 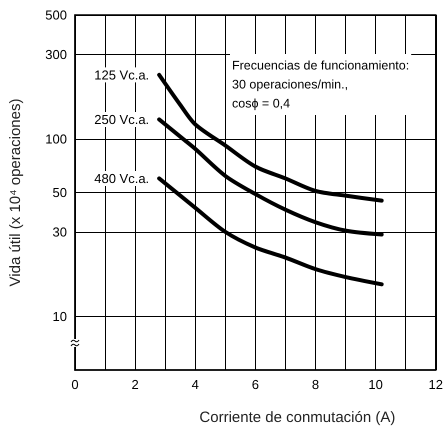 What do you see at coordinates (56, 54) in the screenshot?
I see `y-tick-label: 300` at bounding box center [56, 54].